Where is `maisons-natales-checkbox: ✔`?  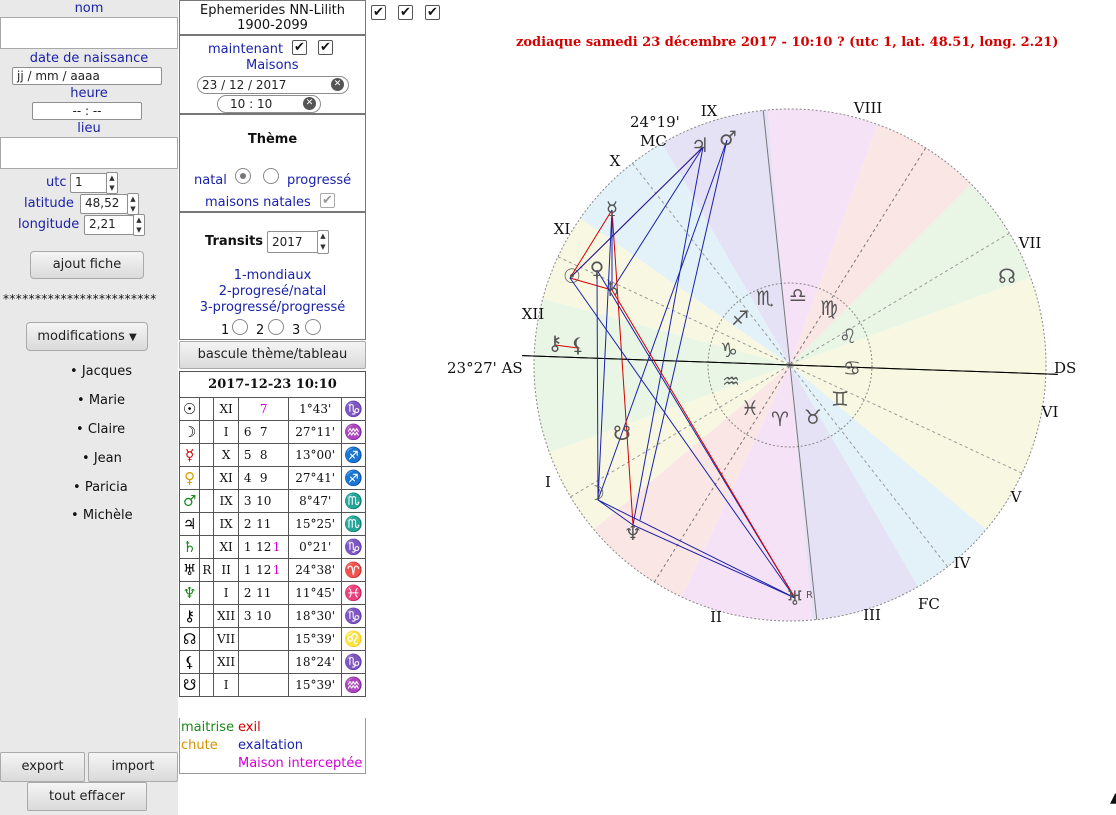
maisons-natales-checkbox: ✔ is located at coordinates (327, 200).